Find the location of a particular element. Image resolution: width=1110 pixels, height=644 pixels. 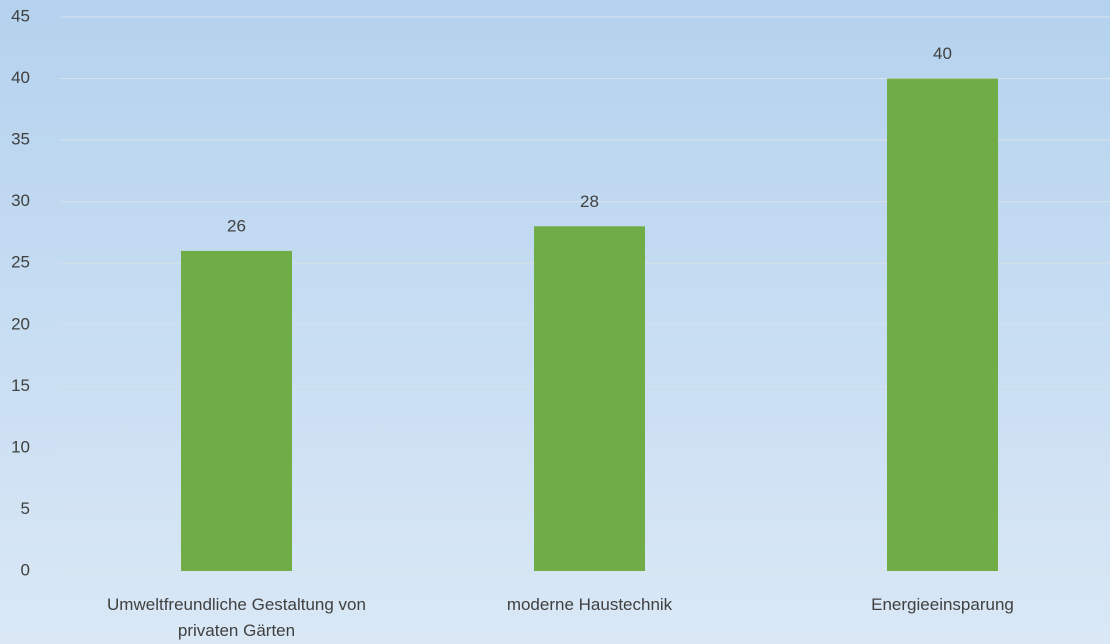

x-tick-label: Energieeinsparung is located at coordinates (942, 604).